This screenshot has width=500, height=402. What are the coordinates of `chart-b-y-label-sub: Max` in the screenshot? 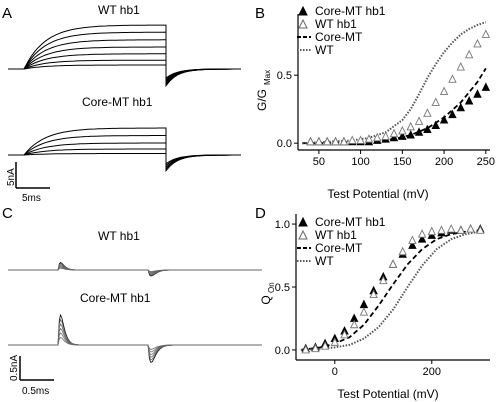 It's located at (267, 77).